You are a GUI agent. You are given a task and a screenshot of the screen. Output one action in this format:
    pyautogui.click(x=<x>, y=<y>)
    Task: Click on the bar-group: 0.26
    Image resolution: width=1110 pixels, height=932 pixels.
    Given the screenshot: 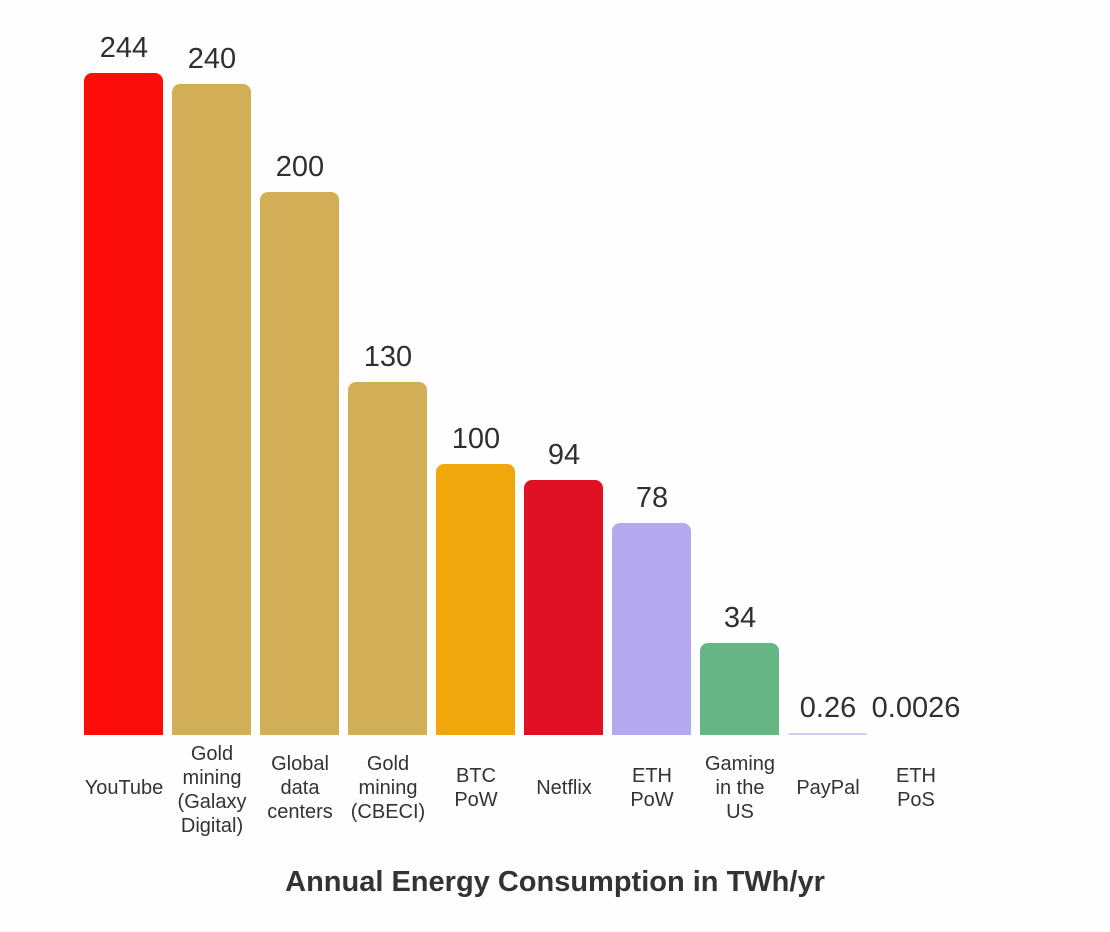 What is the action you would take?
    pyautogui.click(x=828, y=367)
    